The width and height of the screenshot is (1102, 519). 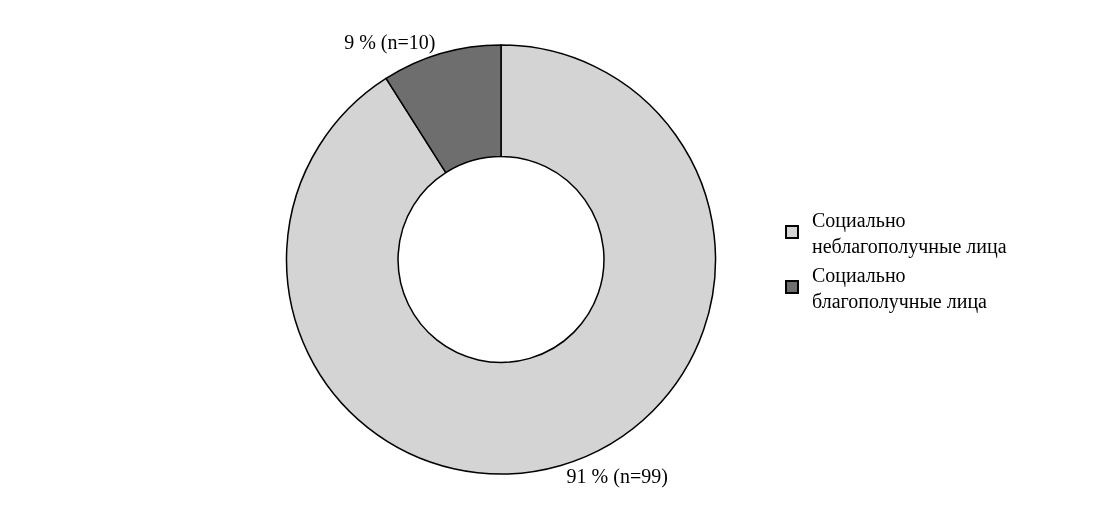 I want to click on data-label: 9 % (n=10), so click(x=390, y=43).